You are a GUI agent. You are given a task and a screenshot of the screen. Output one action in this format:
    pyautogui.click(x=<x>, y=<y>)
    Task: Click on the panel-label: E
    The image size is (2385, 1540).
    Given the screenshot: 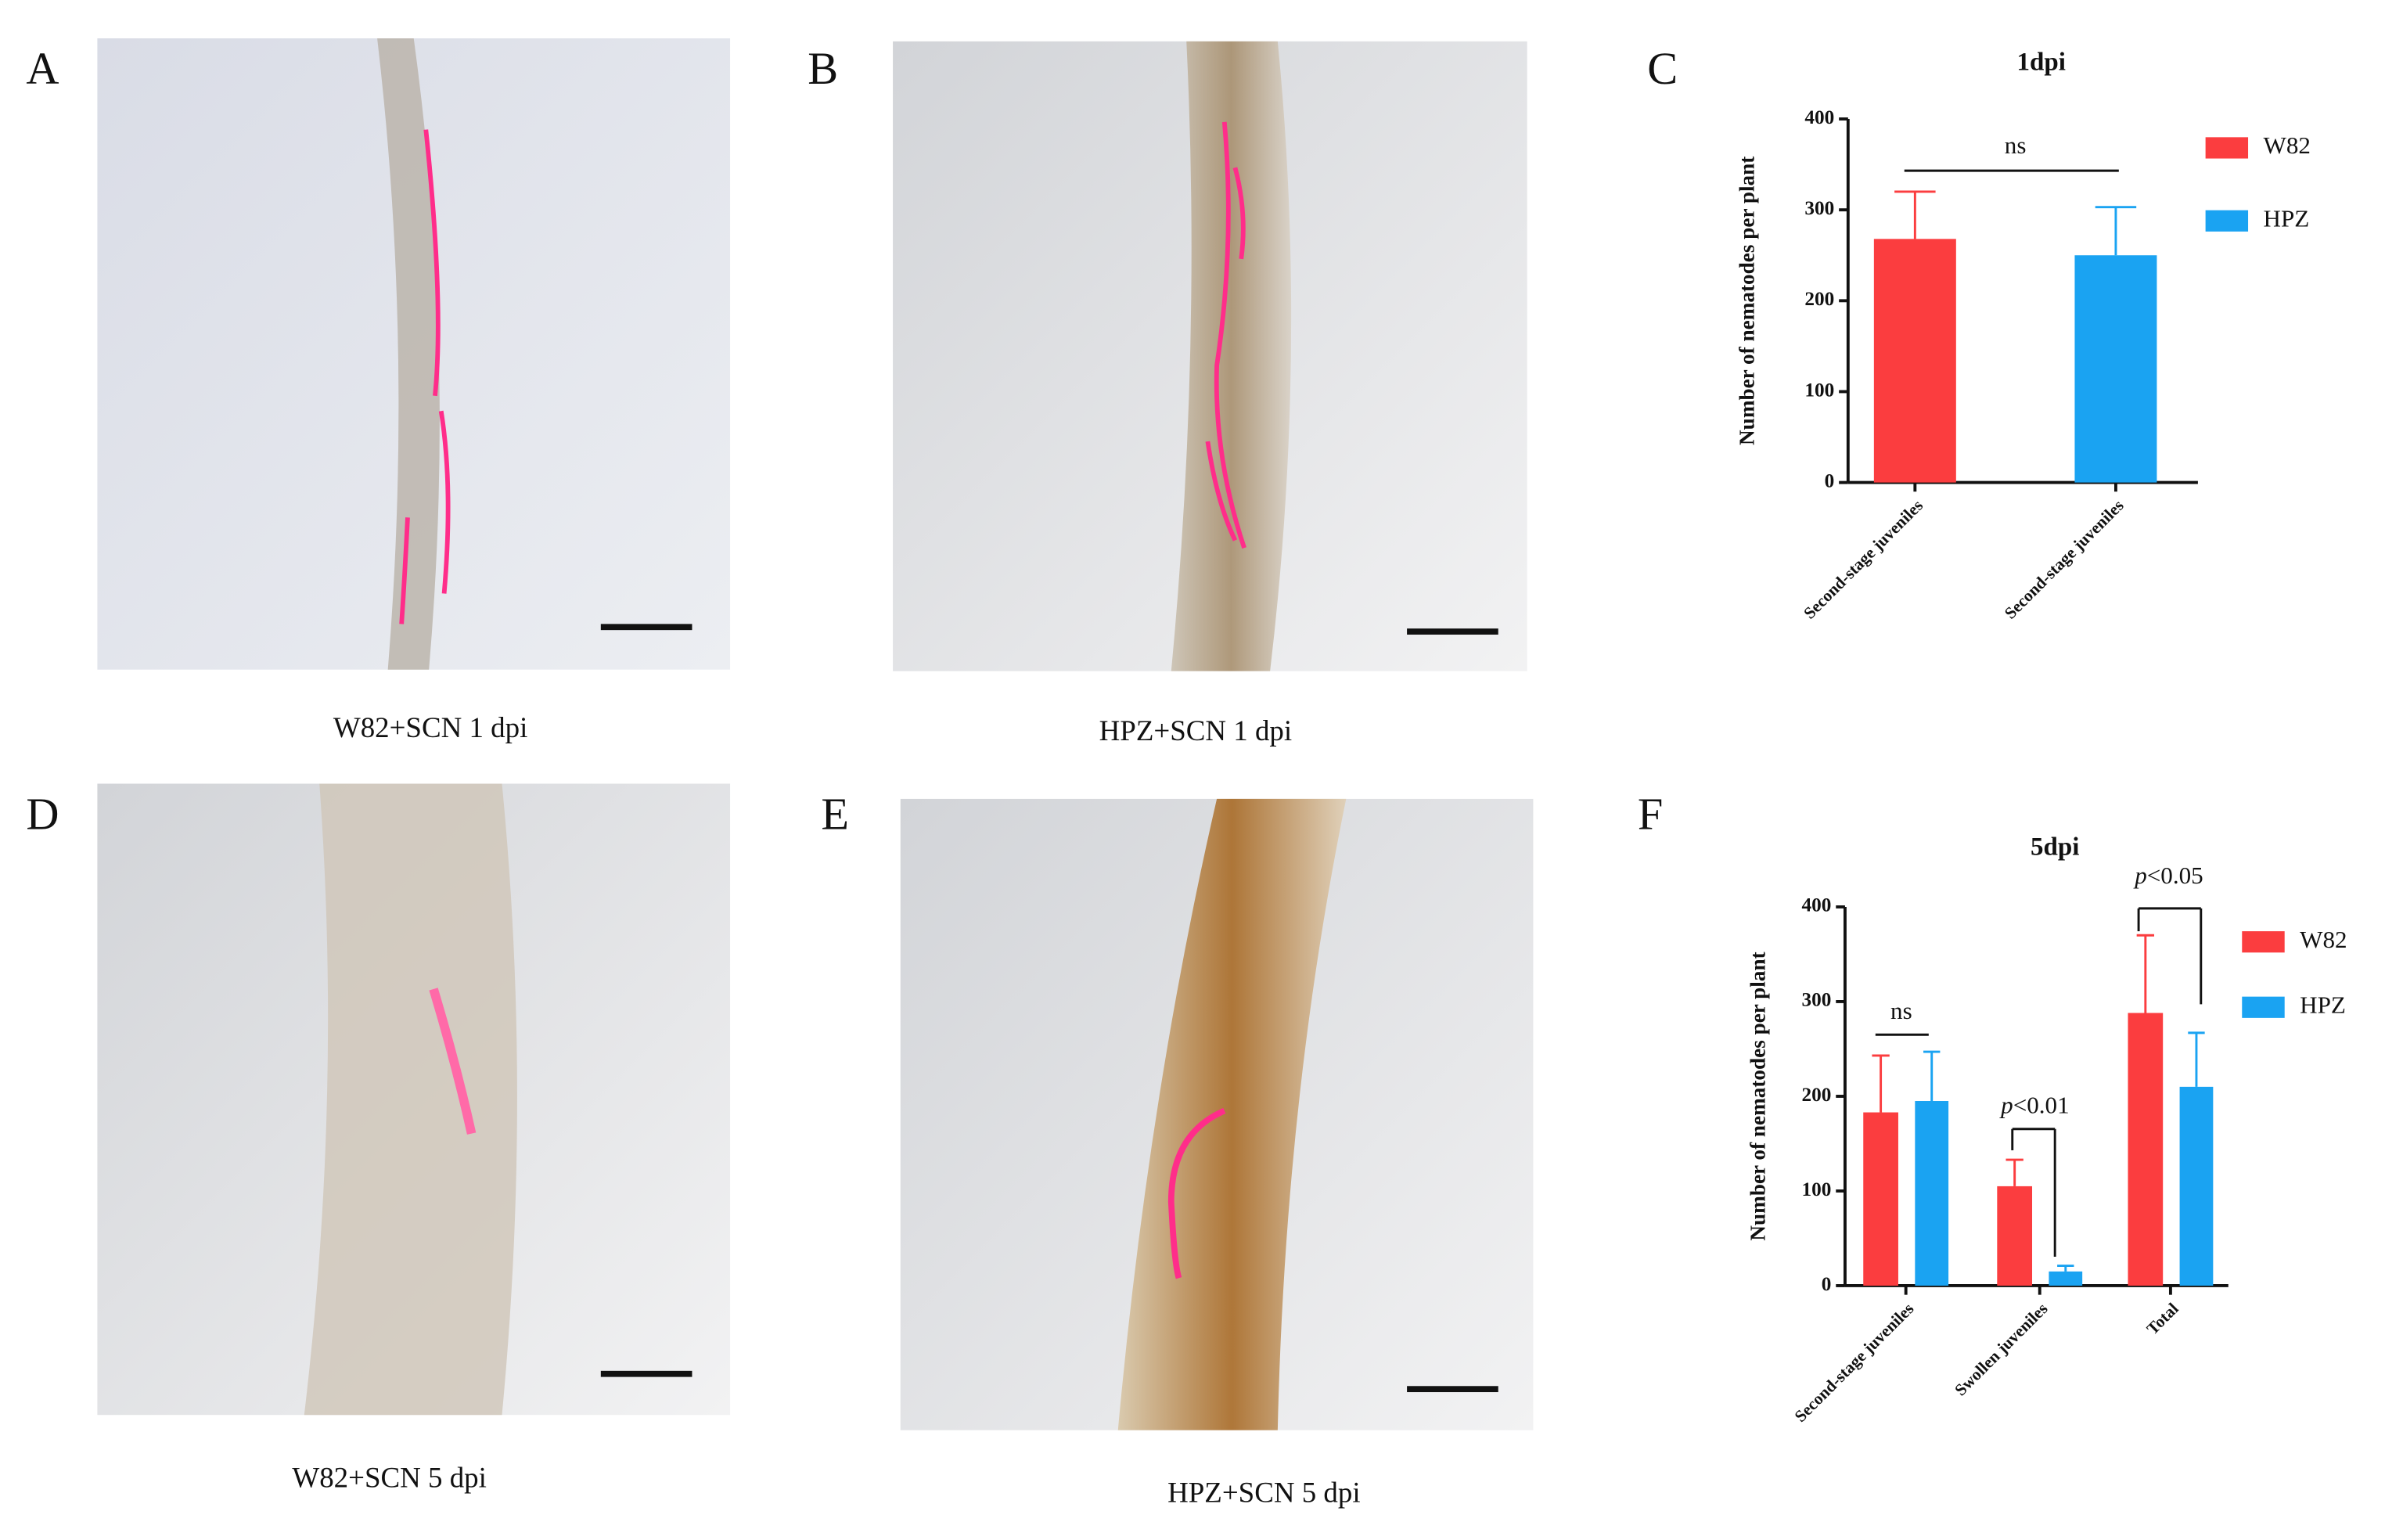 What is the action you would take?
    pyautogui.click(x=835, y=814)
    